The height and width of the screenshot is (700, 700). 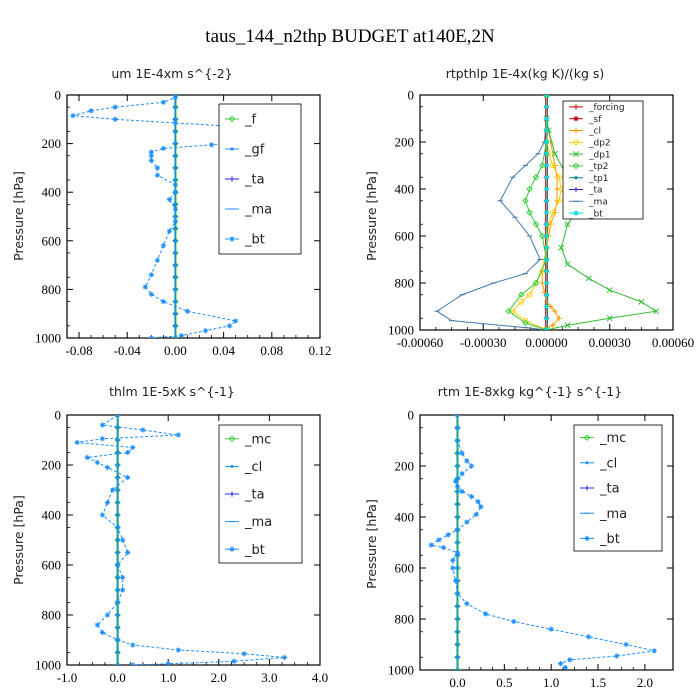 I want to click on x-tick-label: 0.0, so click(x=457, y=682).